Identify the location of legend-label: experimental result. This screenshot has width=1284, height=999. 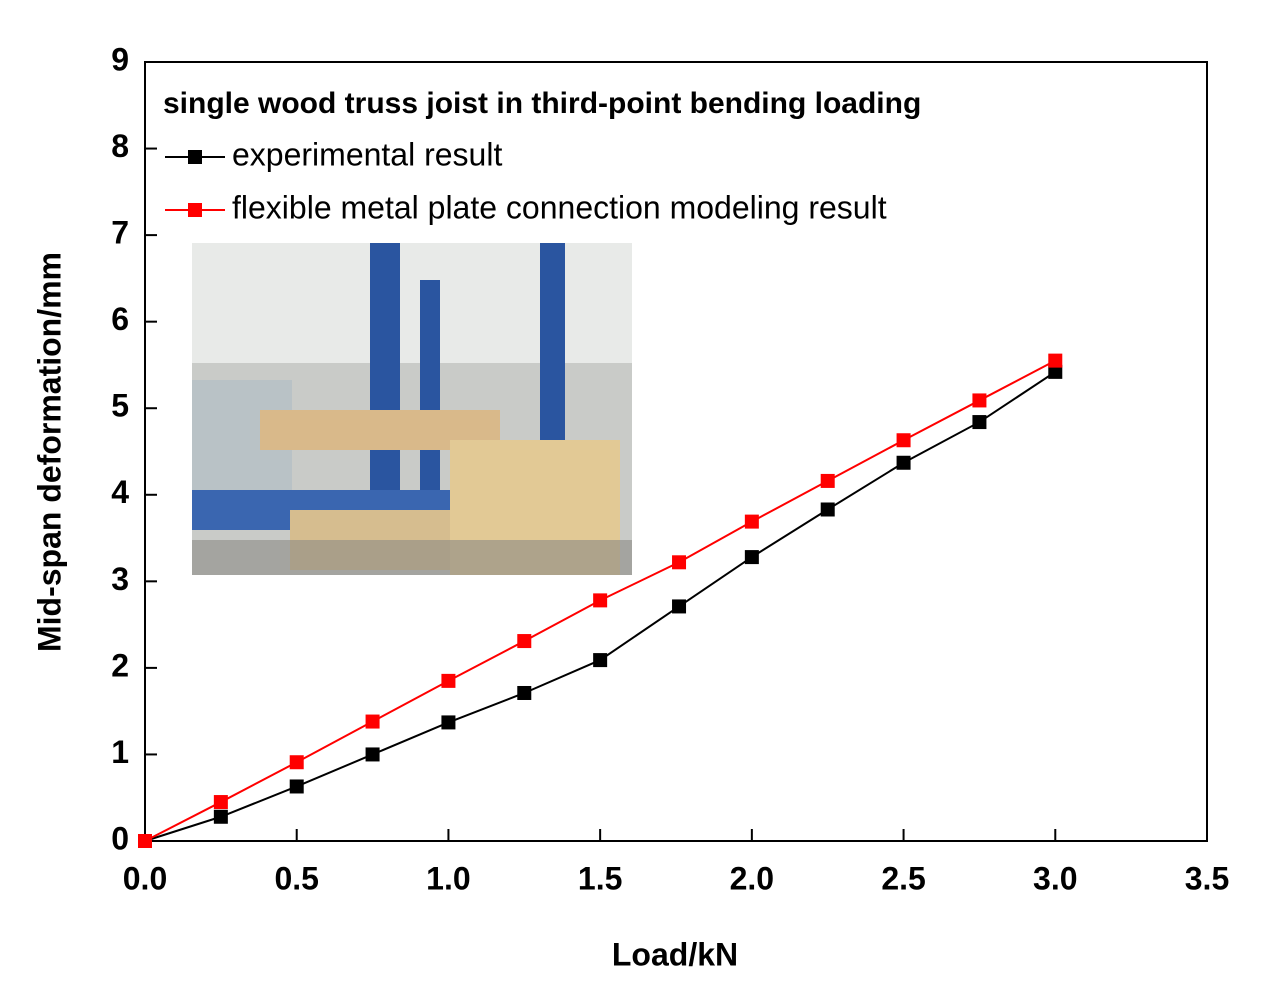
(367, 154).